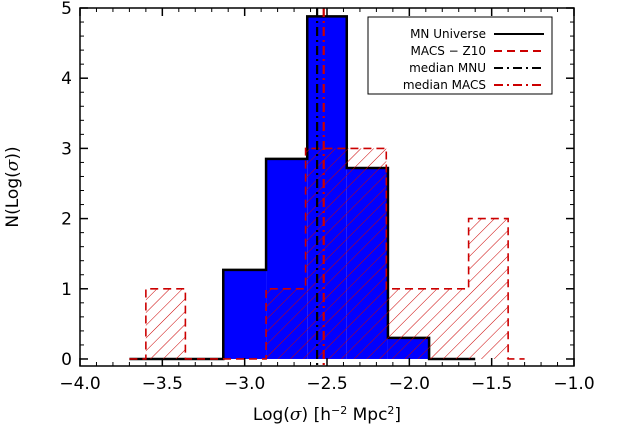 Image resolution: width=622 pixels, height=428 pixels. What do you see at coordinates (448, 34) in the screenshot?
I see `legend-label: MN Universe` at bounding box center [448, 34].